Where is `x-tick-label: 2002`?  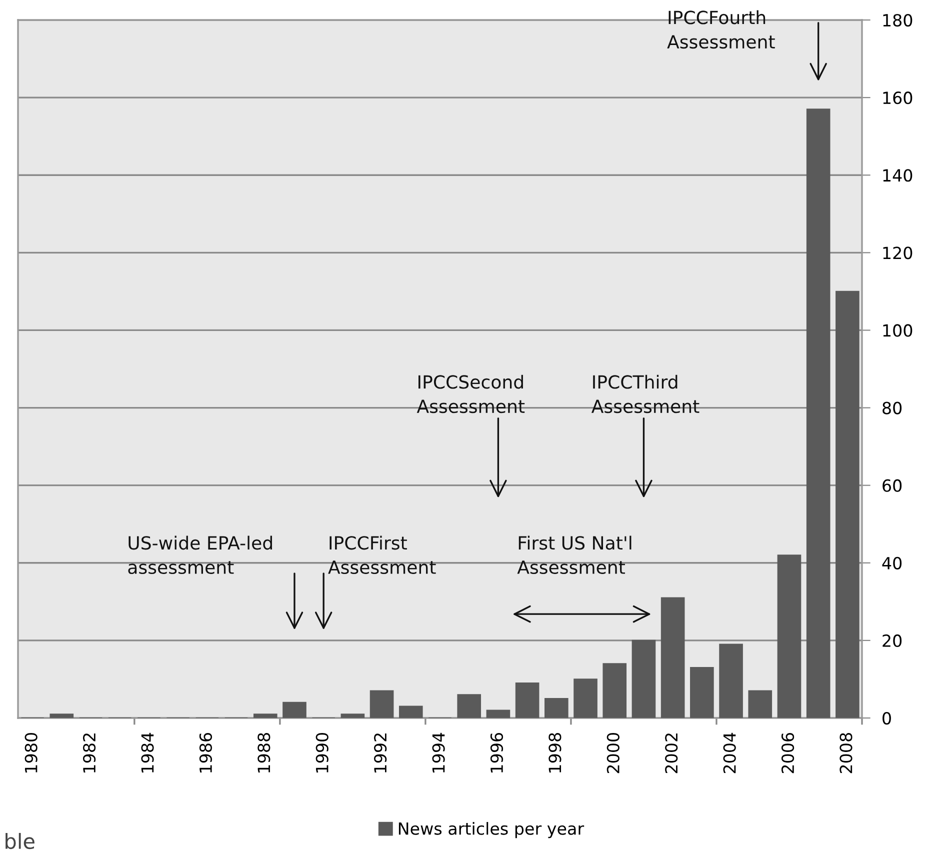 x-tick-label: 2002 is located at coordinates (671, 754).